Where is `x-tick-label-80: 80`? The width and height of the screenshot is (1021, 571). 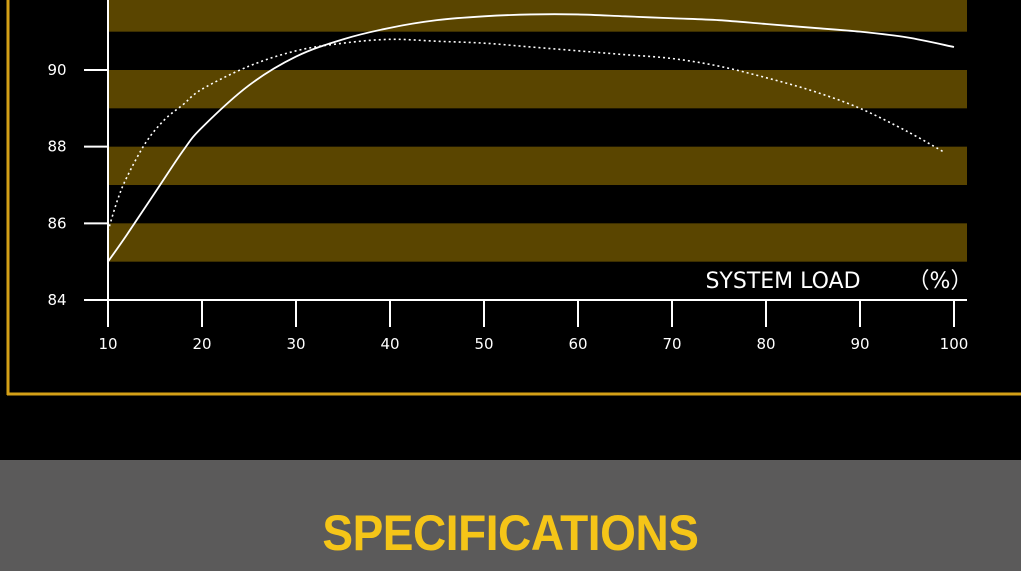
x-tick-label-80: 80 is located at coordinates (765, 344).